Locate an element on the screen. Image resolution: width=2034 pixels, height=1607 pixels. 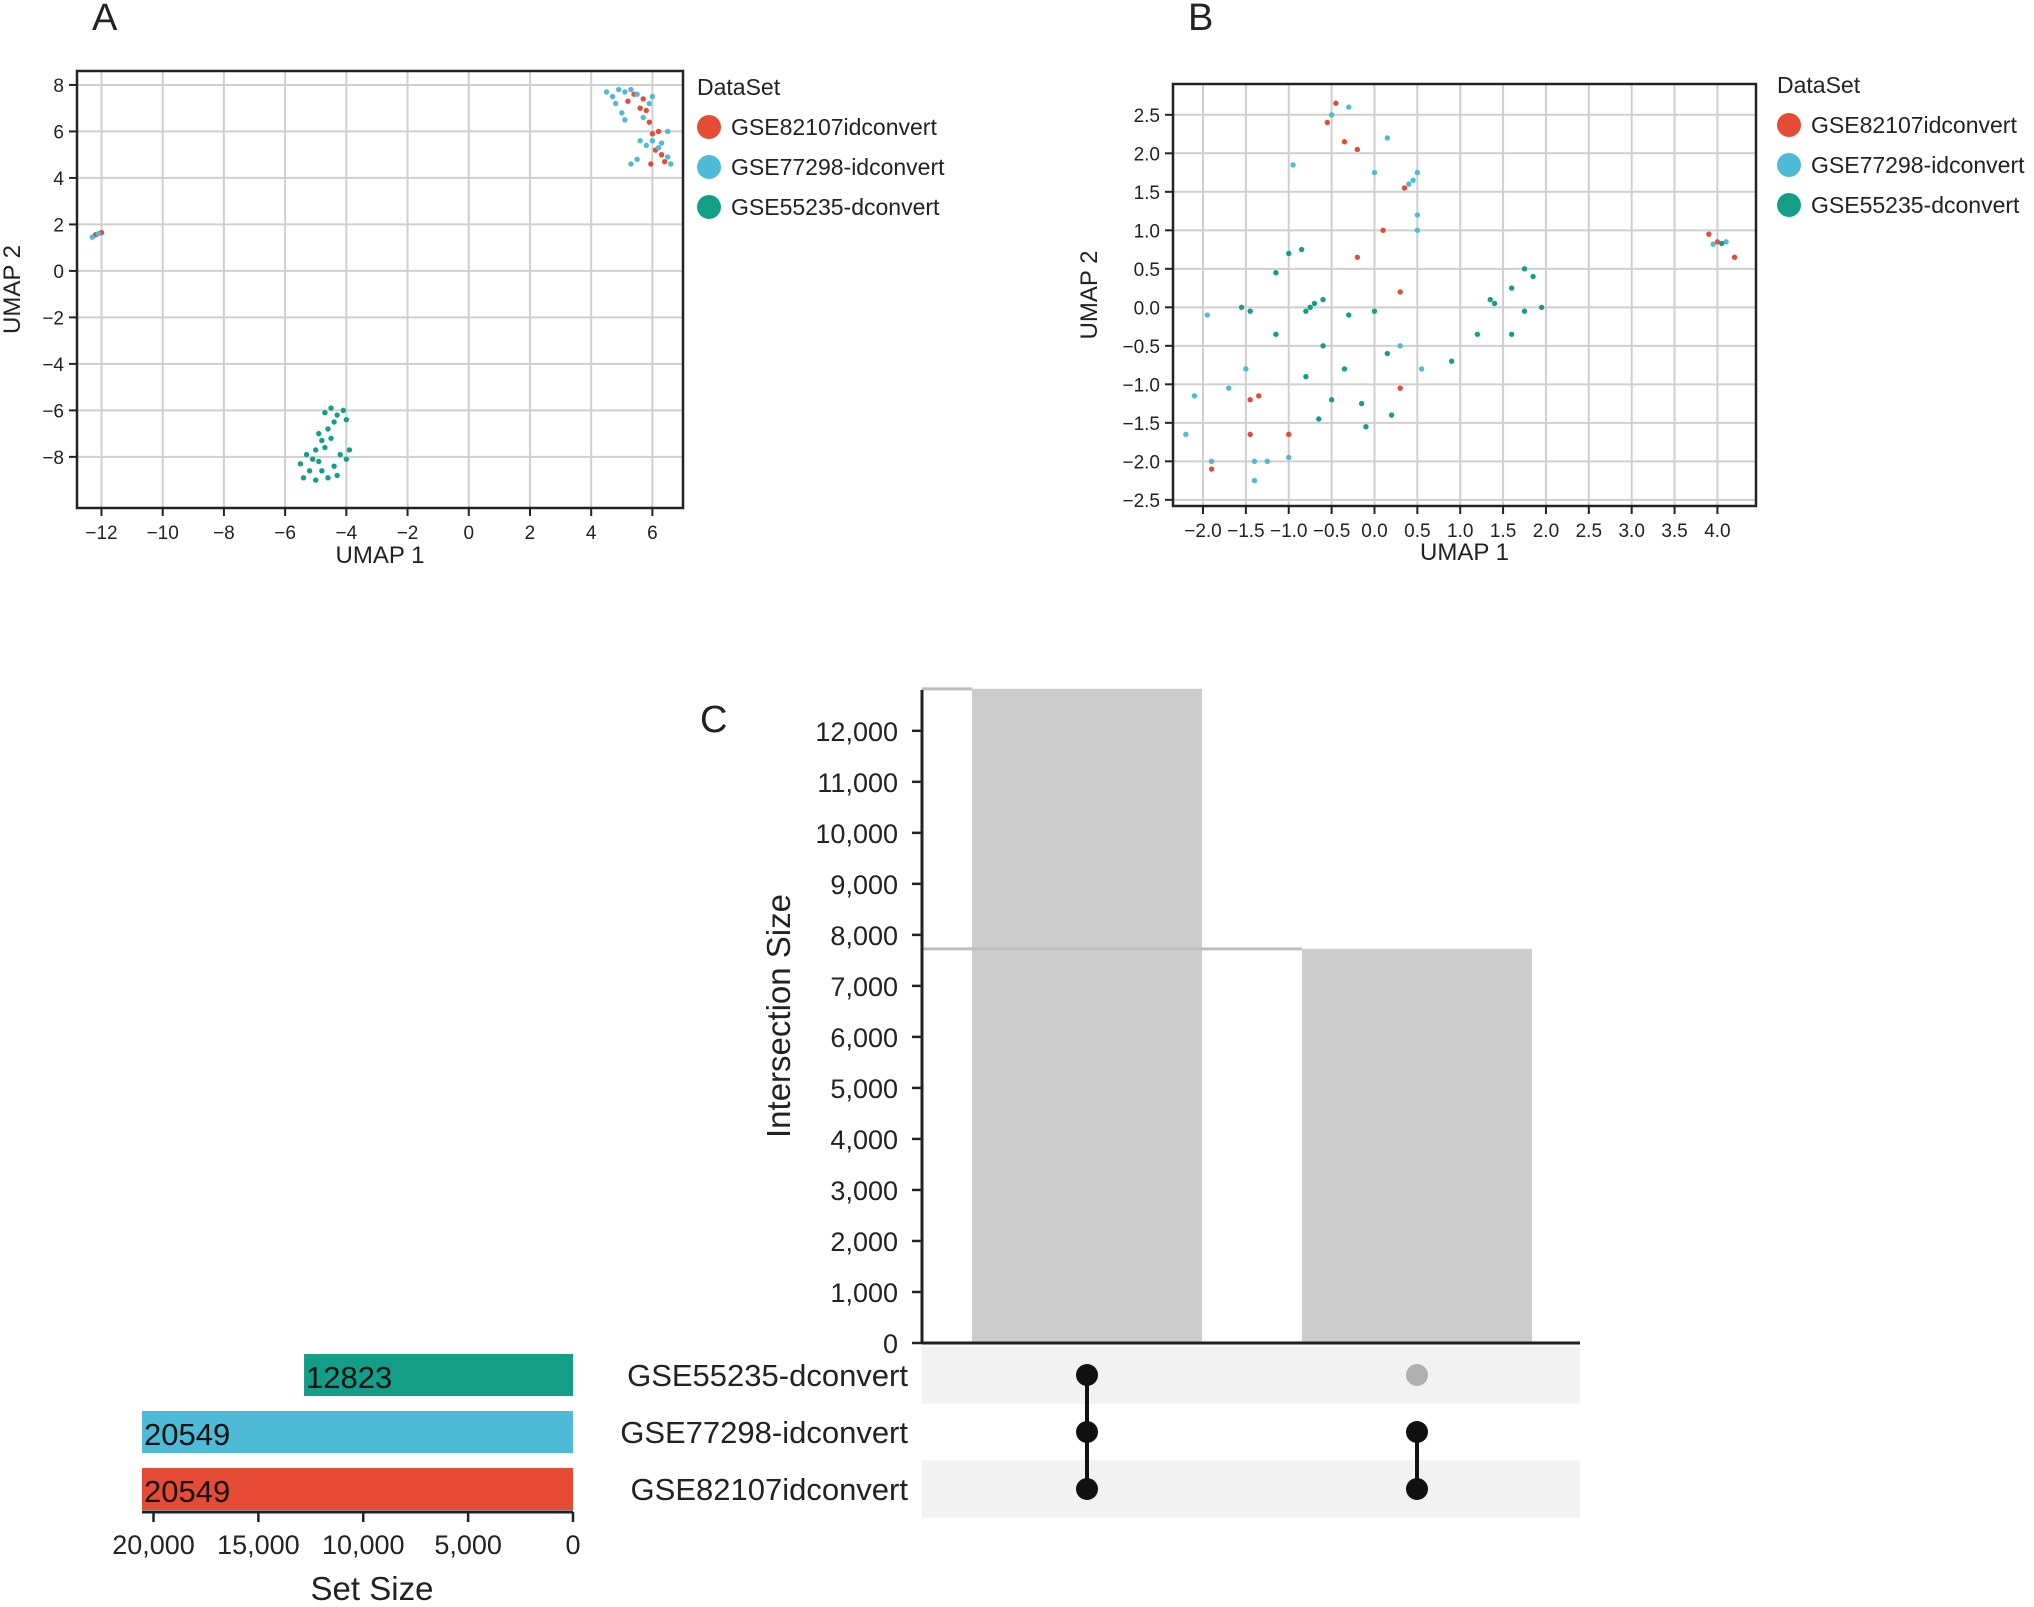
panel-a-axes: −12 −10 −8 −6 −4 −2 0 2 4 6 8 6 4 2 0 −2 −4 −6 −8 is located at coordinates (363, 306).